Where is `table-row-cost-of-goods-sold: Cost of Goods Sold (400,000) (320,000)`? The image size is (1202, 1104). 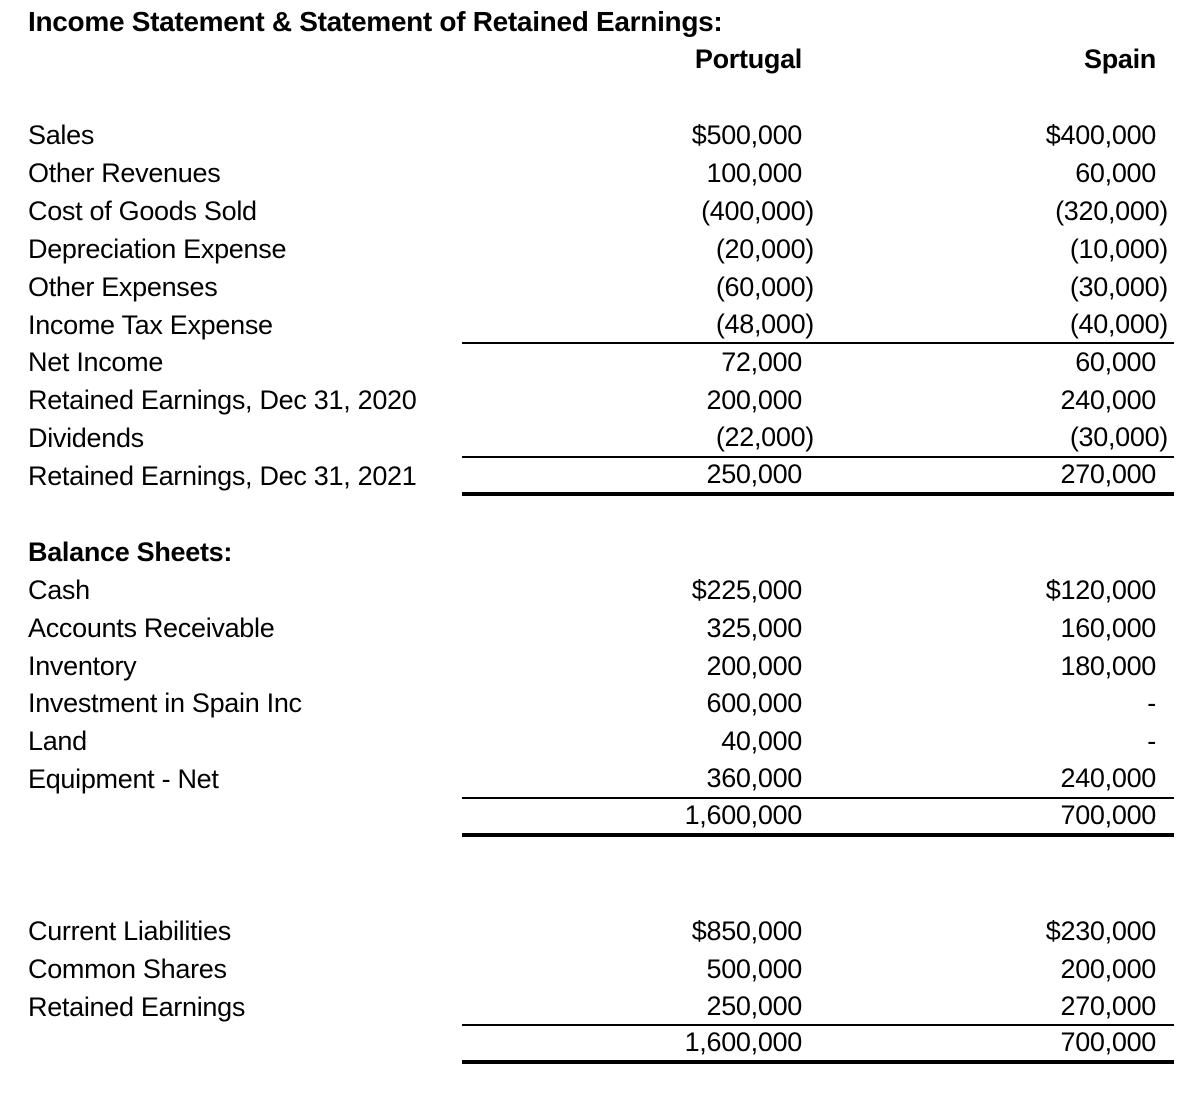 table-row-cost-of-goods-sold: Cost of Goods Sold (400,000) (320,000) is located at coordinates (601, 211).